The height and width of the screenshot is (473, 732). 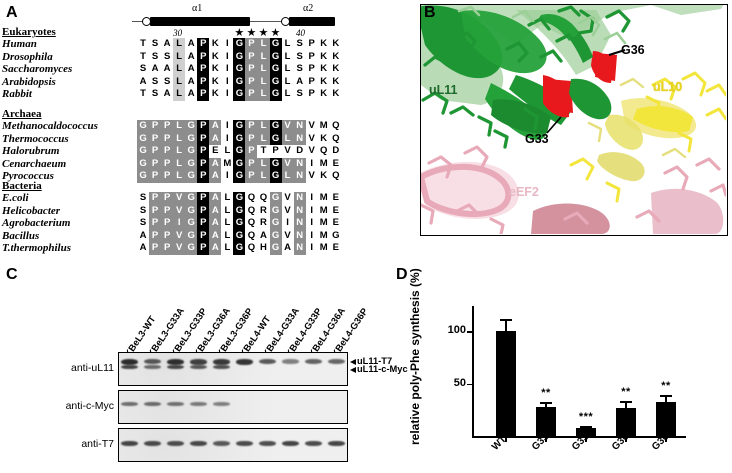 I want to click on panel-b-letter: B, so click(x=430, y=12).